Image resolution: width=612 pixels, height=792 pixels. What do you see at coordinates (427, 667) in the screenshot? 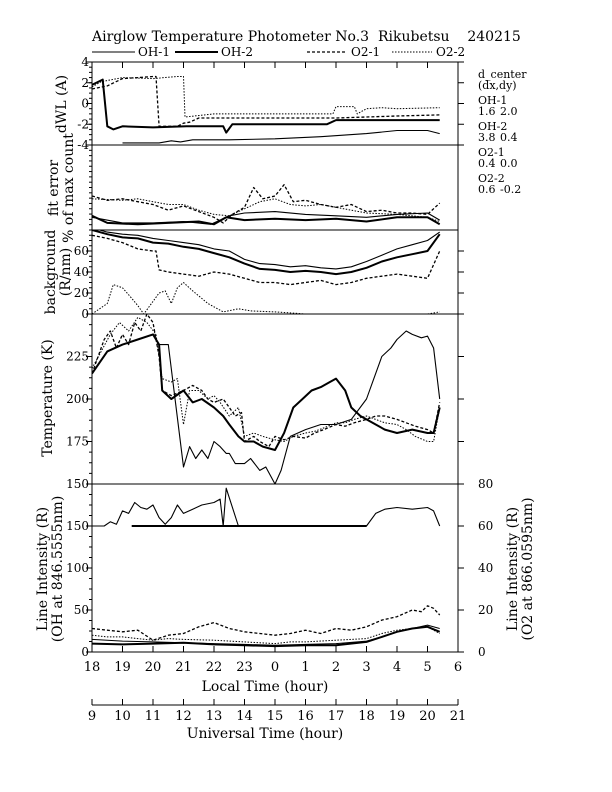
I see `local-time-tick-label: 5` at bounding box center [427, 667].